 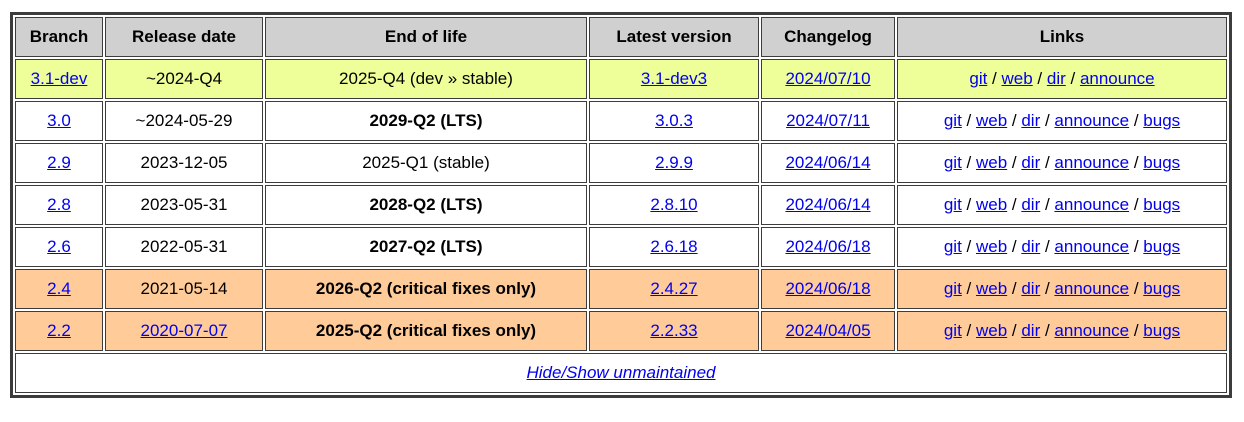 I want to click on changelog-link: 2024/07/11, so click(x=828, y=120).